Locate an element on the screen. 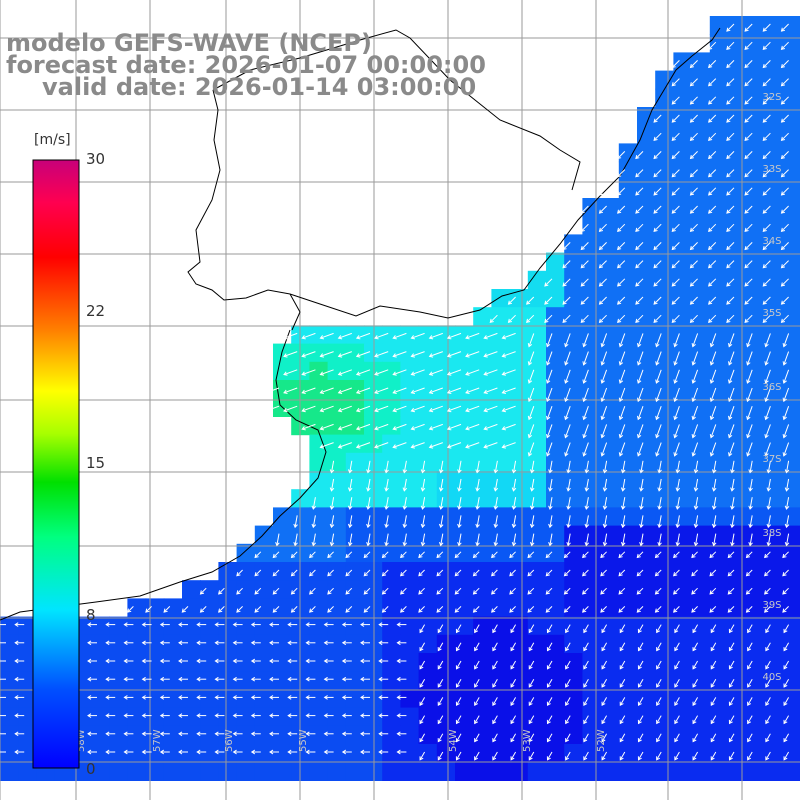  lat-label: 32S is located at coordinates (771, 97).